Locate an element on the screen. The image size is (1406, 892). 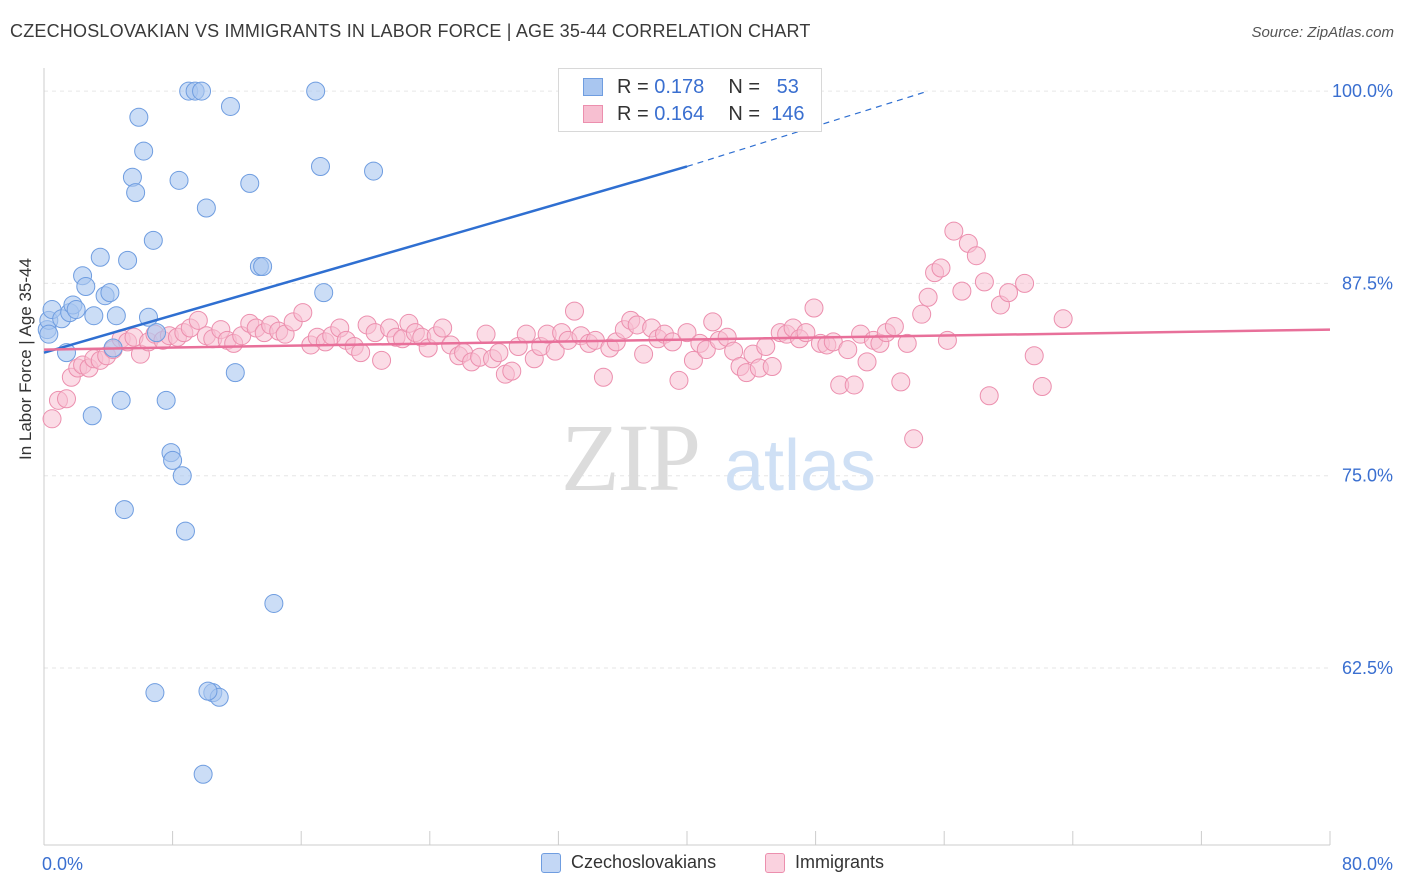
y-tick-label: 62.5% is located at coordinates (1367, 668).